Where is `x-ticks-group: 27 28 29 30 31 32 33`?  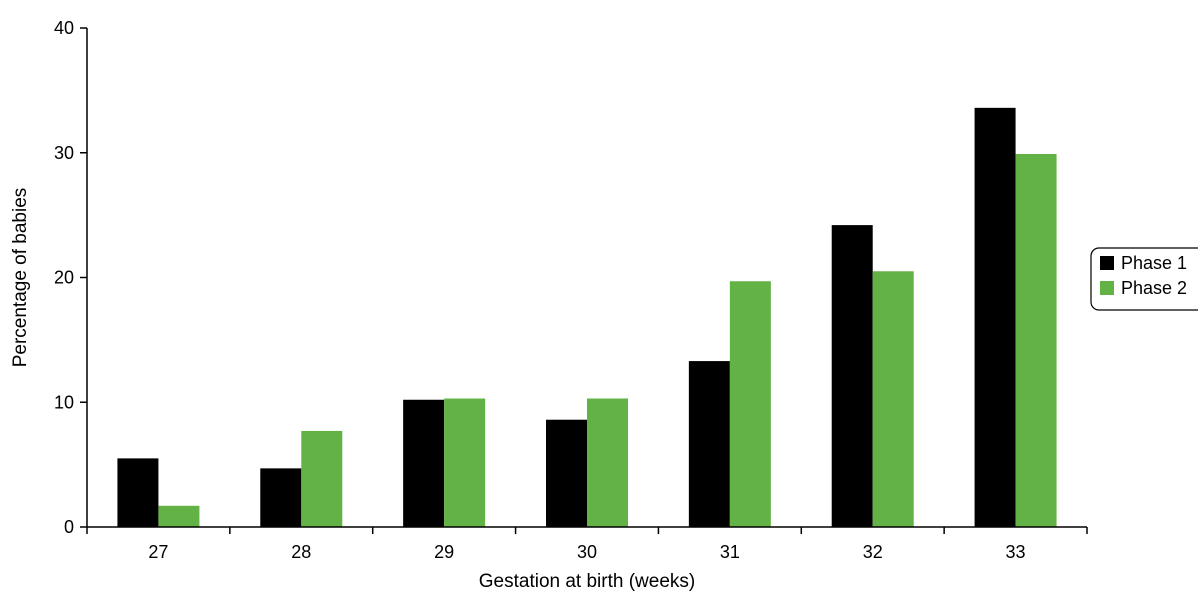 x-ticks-group: 27 28 29 30 31 32 33 is located at coordinates (587, 544).